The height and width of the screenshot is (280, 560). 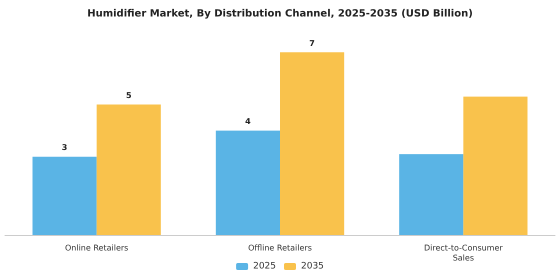 What do you see at coordinates (464, 253) in the screenshot?
I see `x-tick-label: Direct-to-Consumer Sales` at bounding box center [464, 253].